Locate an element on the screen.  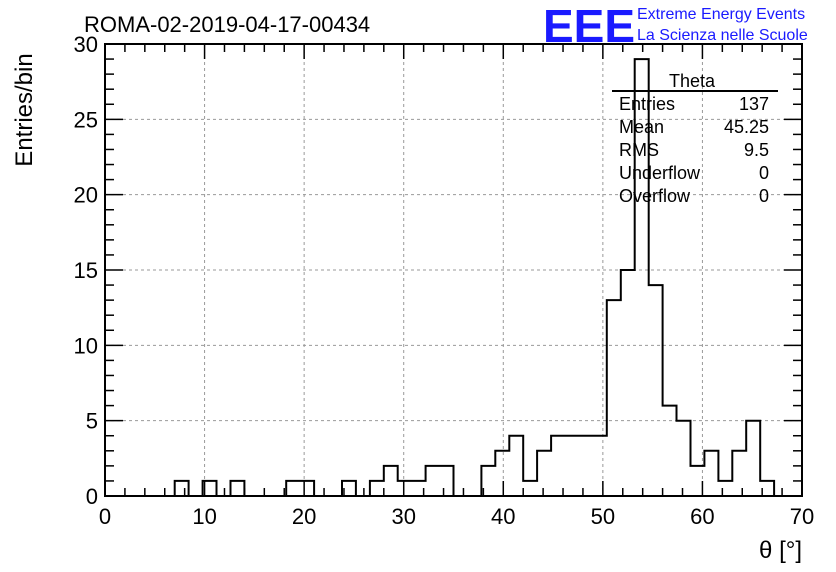
y-tick-label: 20 is located at coordinates (86, 195).